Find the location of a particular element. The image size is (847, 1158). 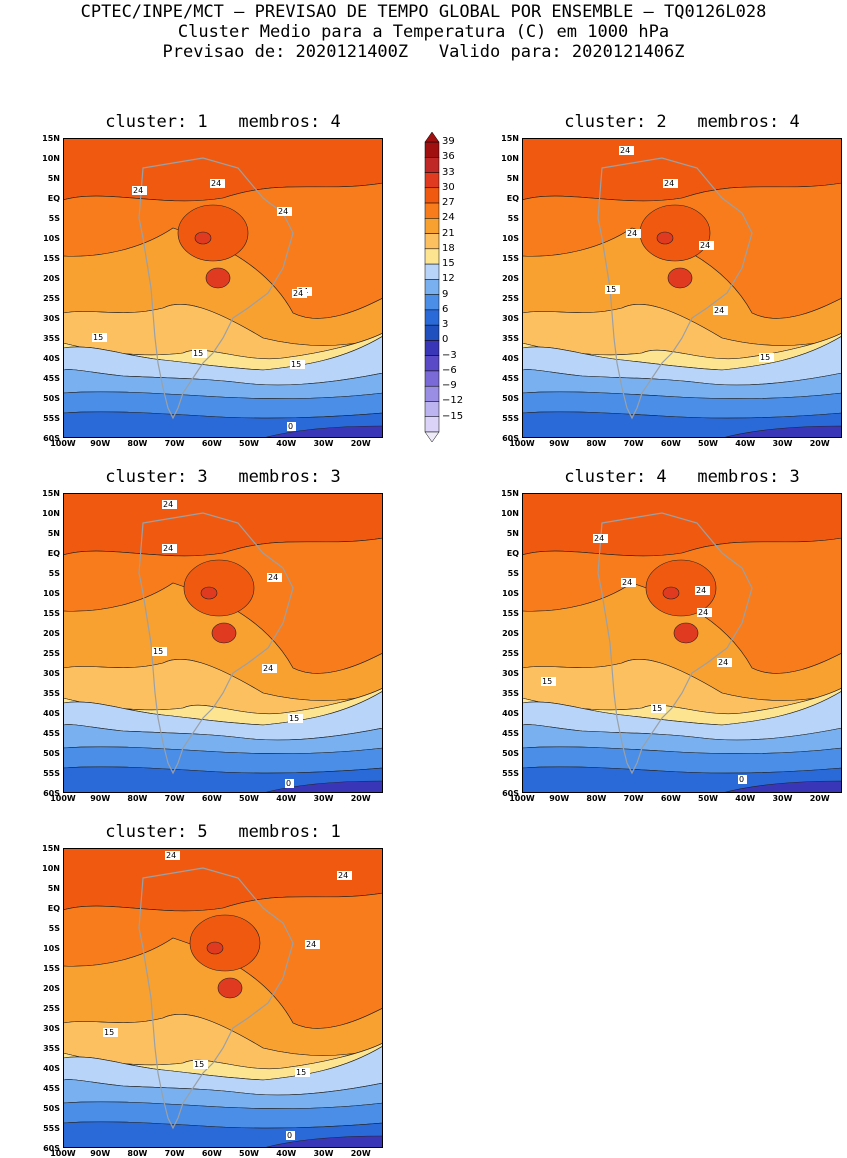

colorbar-level-label: 0 is located at coordinates (445, 340).